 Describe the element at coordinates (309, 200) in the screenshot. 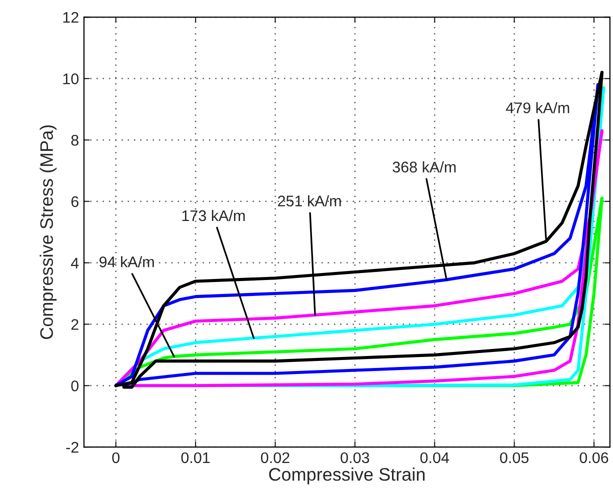

I see `annotation: 251 kA/m` at that location.